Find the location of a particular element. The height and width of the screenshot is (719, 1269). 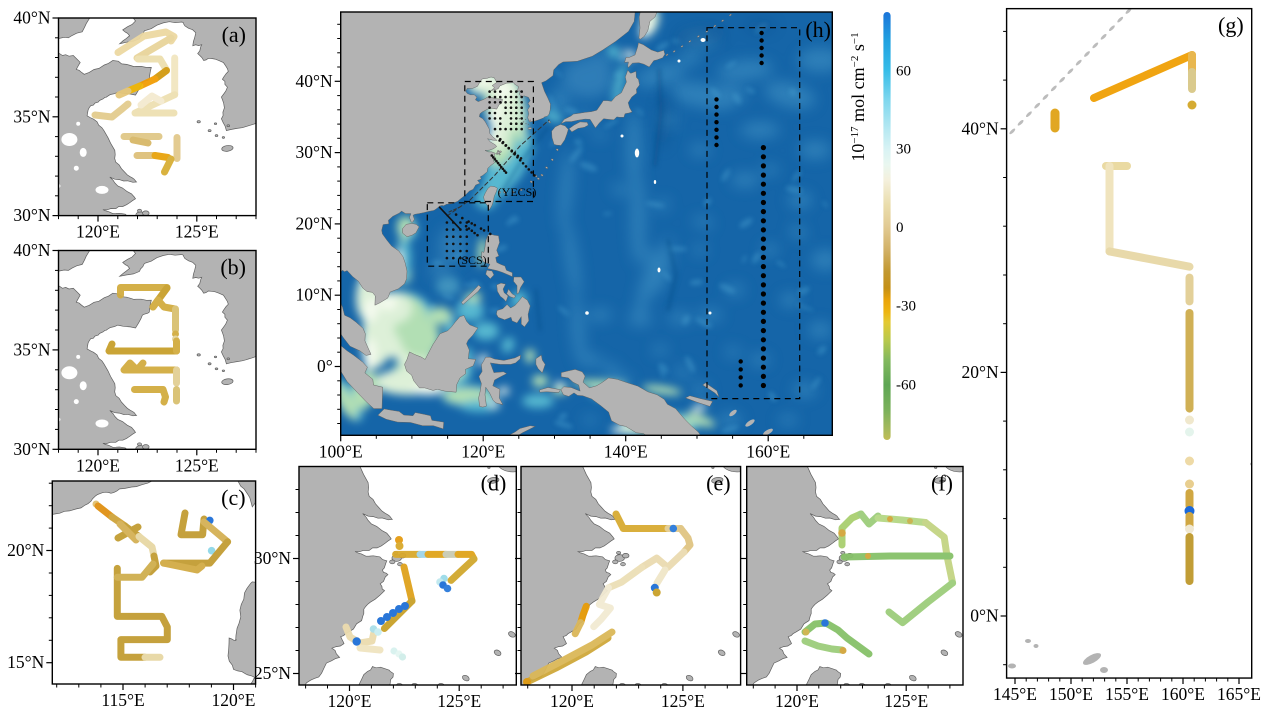

svg-text: 30 is located at coordinates (903, 150).